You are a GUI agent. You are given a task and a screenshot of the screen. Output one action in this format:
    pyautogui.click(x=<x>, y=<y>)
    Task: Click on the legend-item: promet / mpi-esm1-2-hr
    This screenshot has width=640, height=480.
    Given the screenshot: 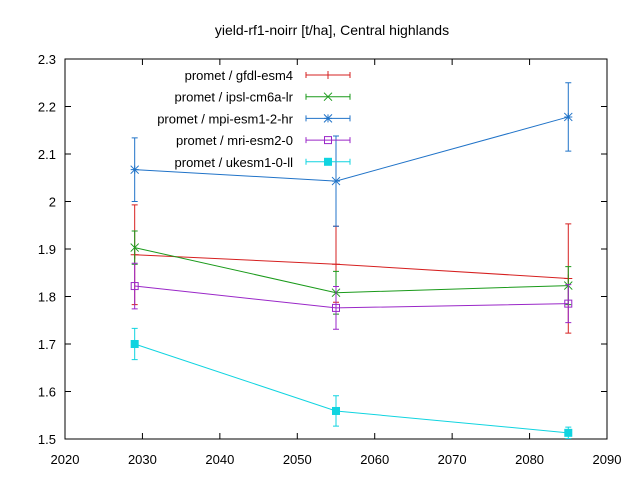 What is the action you would take?
    pyautogui.click(x=254, y=118)
    